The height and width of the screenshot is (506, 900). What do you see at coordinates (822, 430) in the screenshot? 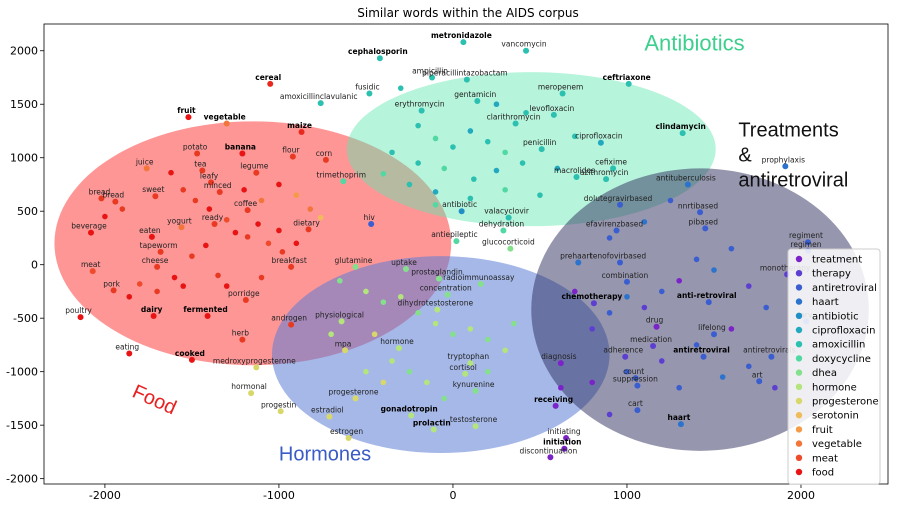
I see `legend-label: fruit` at bounding box center [822, 430].